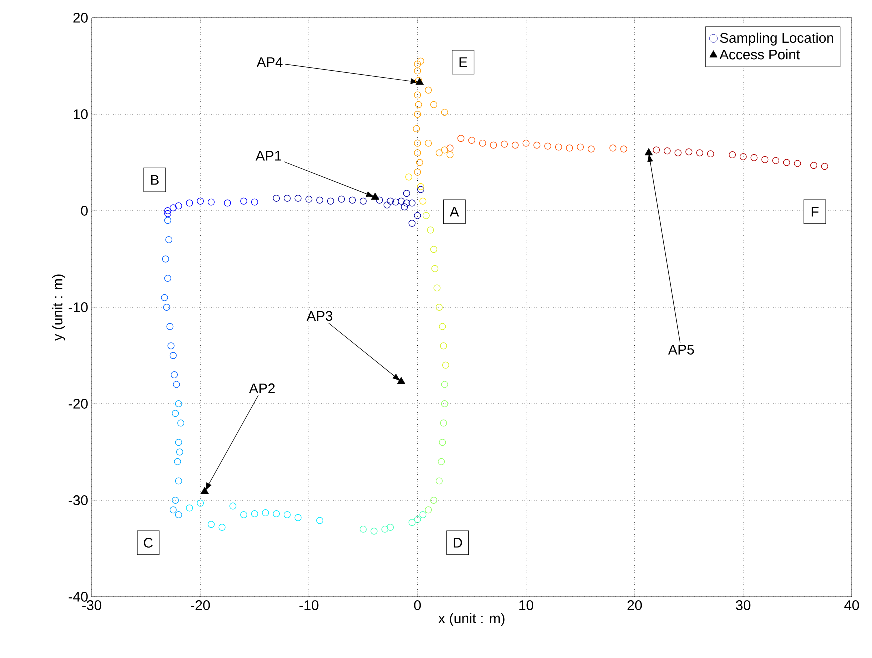 The height and width of the screenshot is (658, 872). What do you see at coordinates (527, 605) in the screenshot?
I see `x-tick-label: 10` at bounding box center [527, 605].